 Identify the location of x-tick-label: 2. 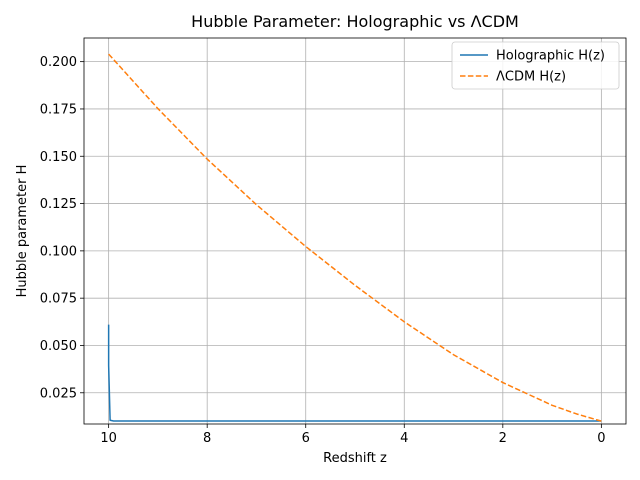
(503, 438).